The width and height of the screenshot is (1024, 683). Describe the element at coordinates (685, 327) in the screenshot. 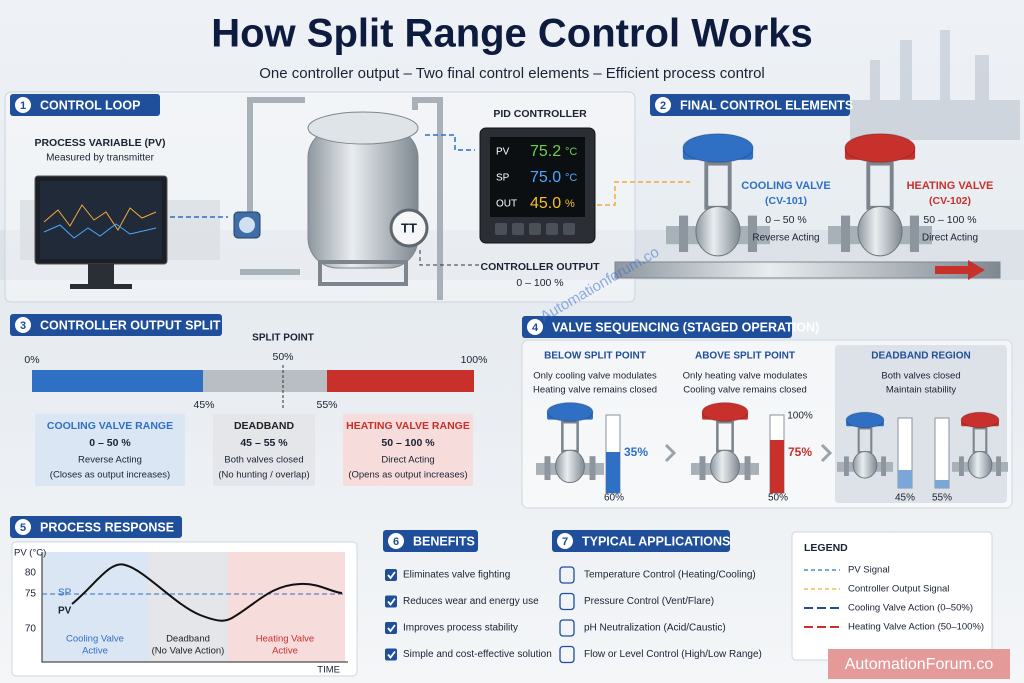

I see `section-title: VALVE SEQUENCING (STAGED OPERATION)` at that location.